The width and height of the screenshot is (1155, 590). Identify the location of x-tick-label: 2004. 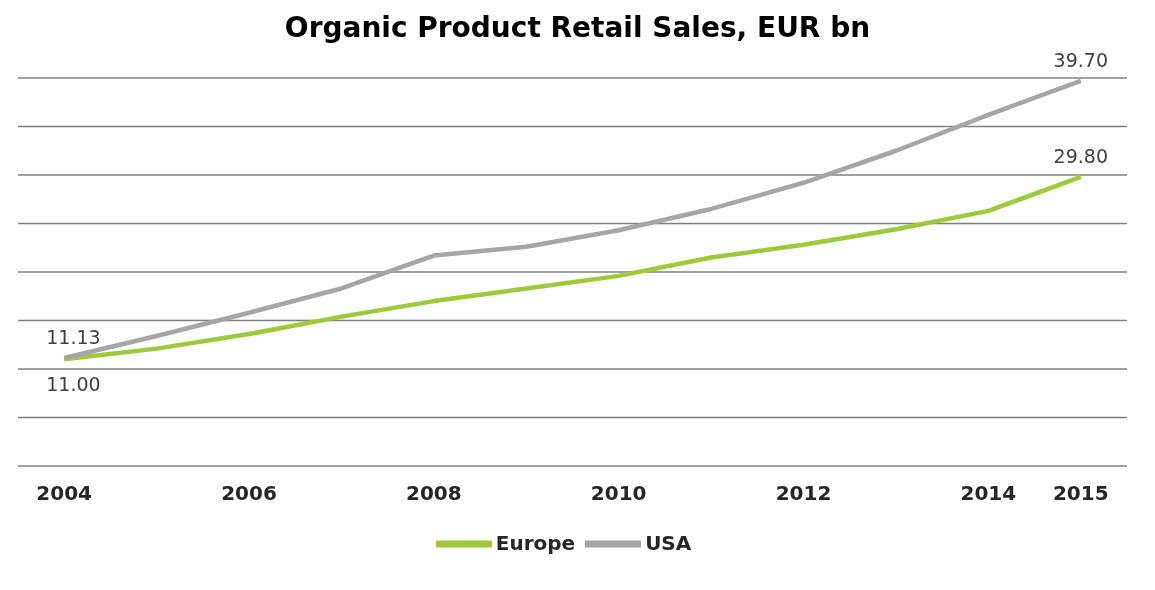
(64, 493).